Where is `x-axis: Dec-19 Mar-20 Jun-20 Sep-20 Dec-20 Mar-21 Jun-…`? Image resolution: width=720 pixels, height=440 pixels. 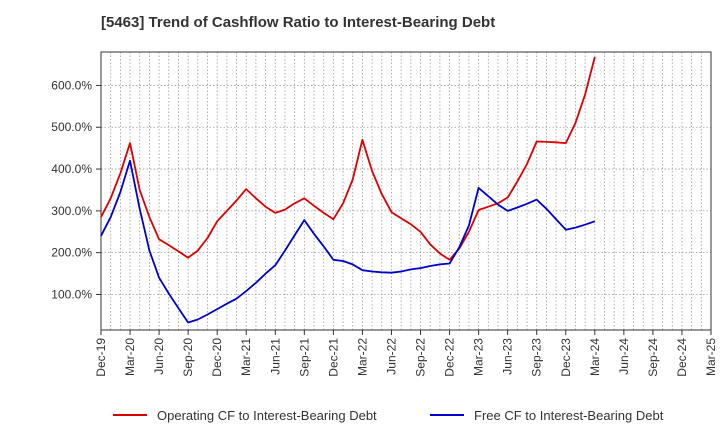
x-axis: Dec-19 Mar-20 Jun-20 Sep-20 Dec-20 Mar-21 Jun-… is located at coordinates (406, 353).